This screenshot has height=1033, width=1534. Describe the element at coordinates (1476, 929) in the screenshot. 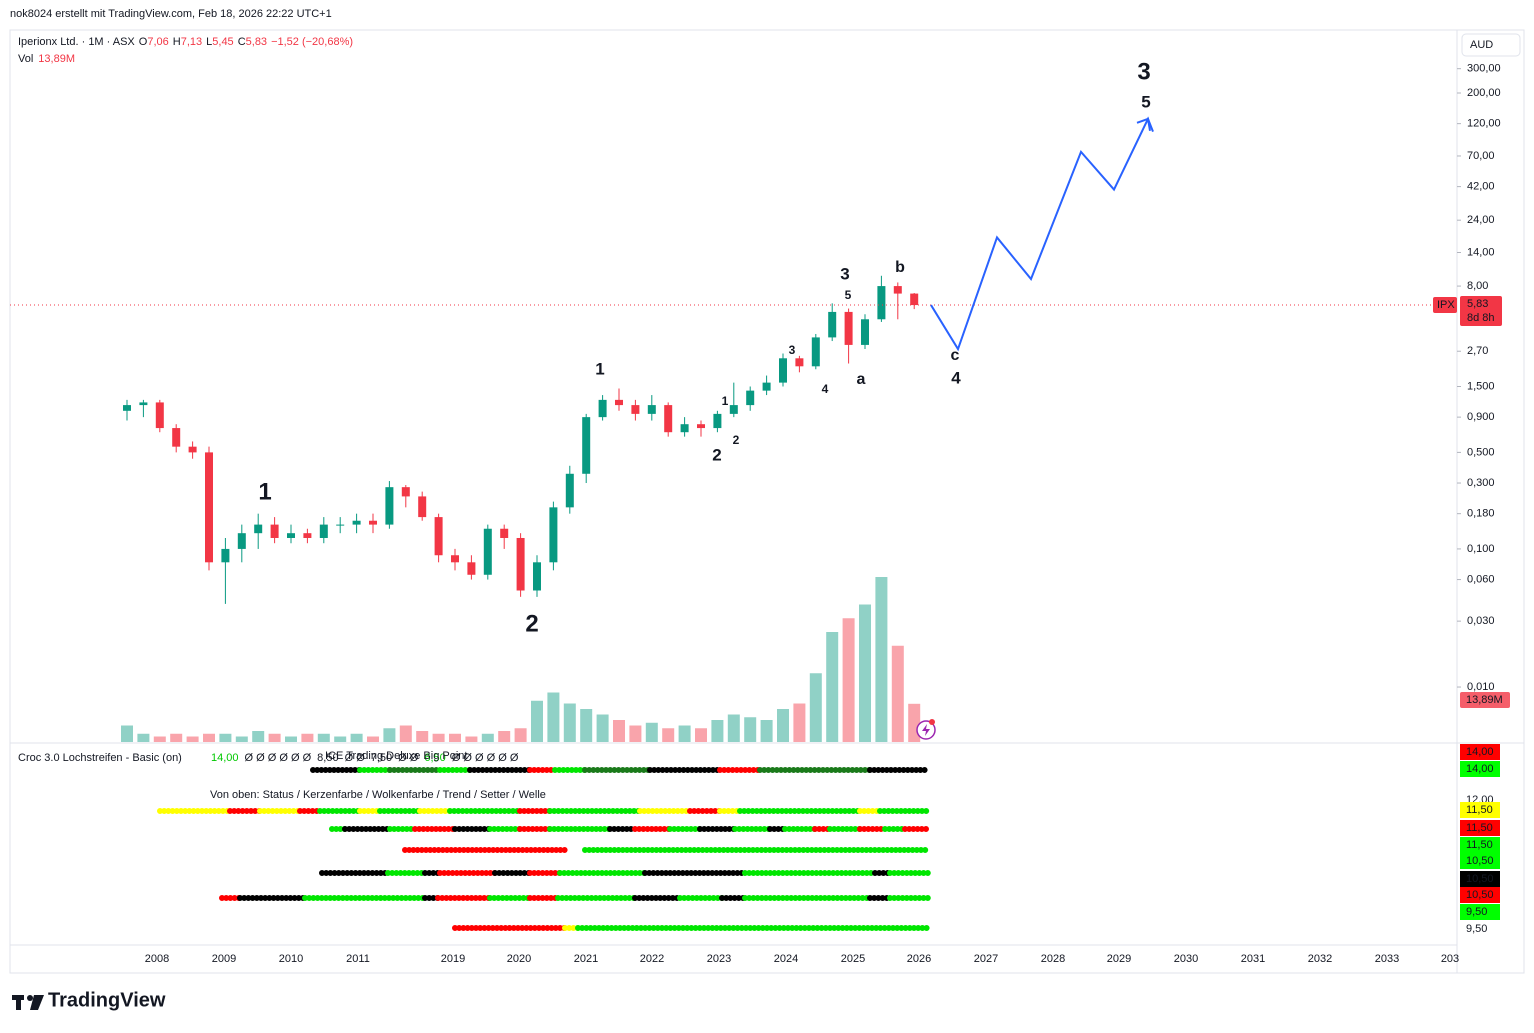

I see `scale-label: 9,50` at that location.